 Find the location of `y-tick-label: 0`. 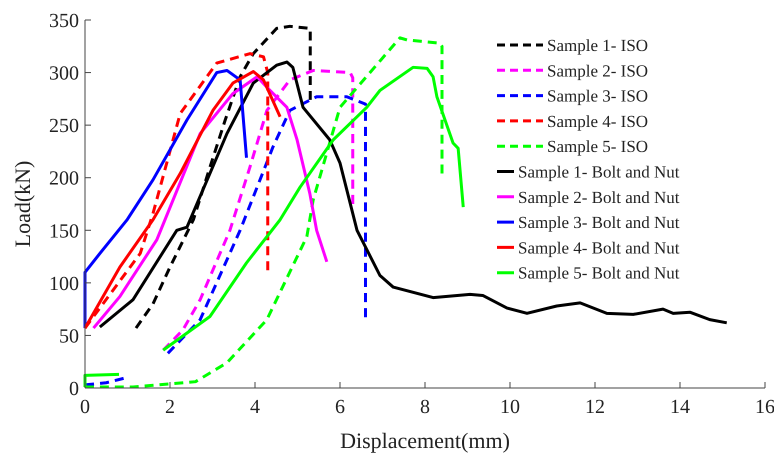

y-tick-label: 0 is located at coordinates (74, 389).